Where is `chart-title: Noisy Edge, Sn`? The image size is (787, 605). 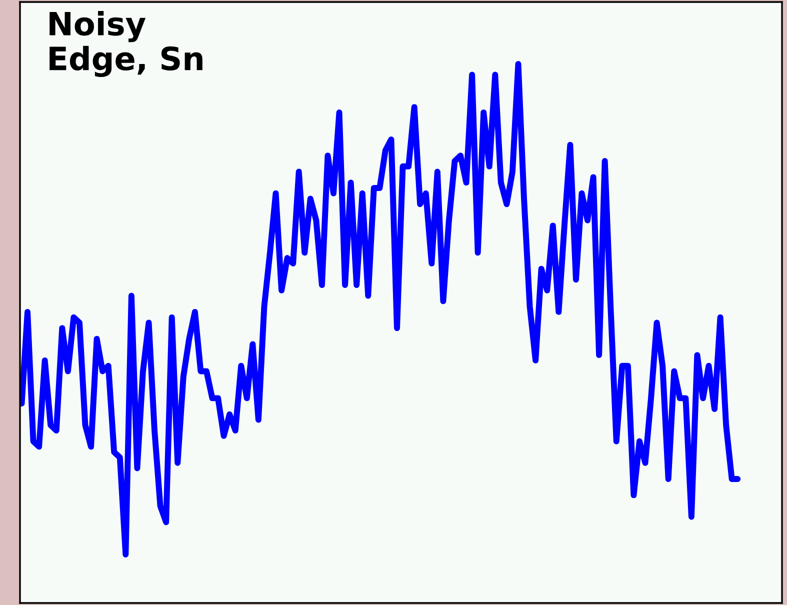 chart-title: Noisy Edge, Sn is located at coordinates (126, 44).